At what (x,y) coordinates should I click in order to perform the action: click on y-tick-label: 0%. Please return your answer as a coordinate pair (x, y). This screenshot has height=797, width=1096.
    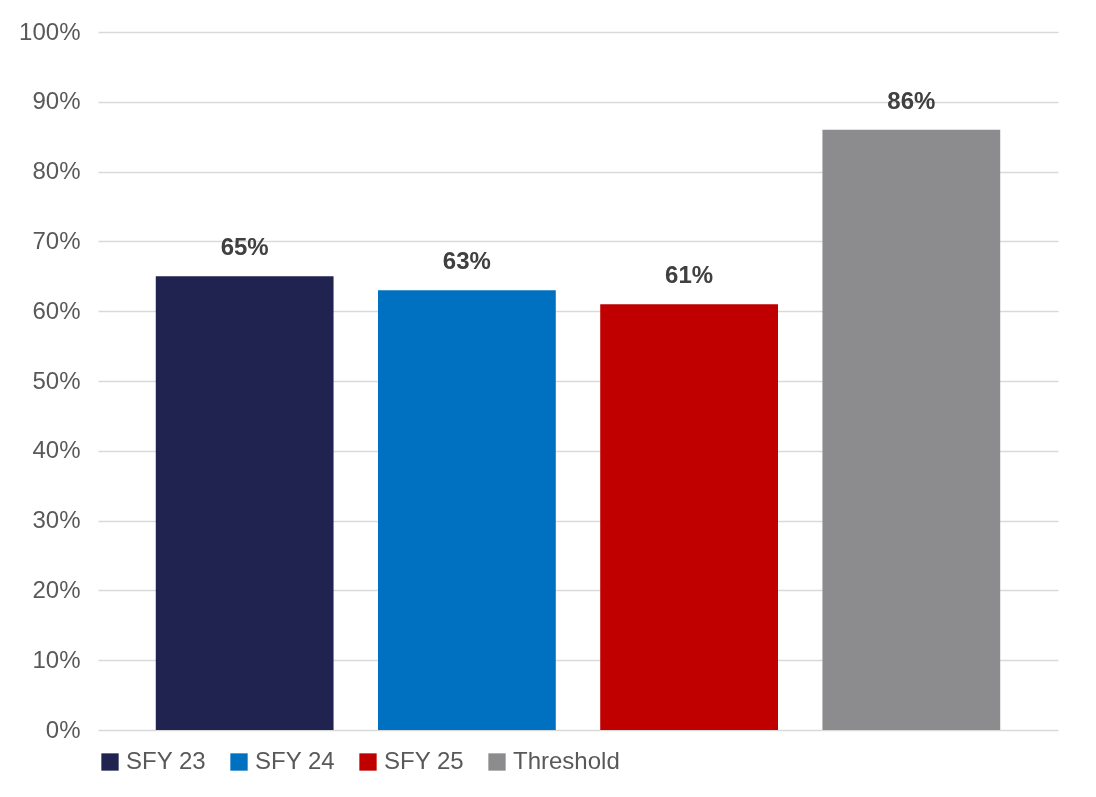
    Looking at the image, I should click on (63, 729).